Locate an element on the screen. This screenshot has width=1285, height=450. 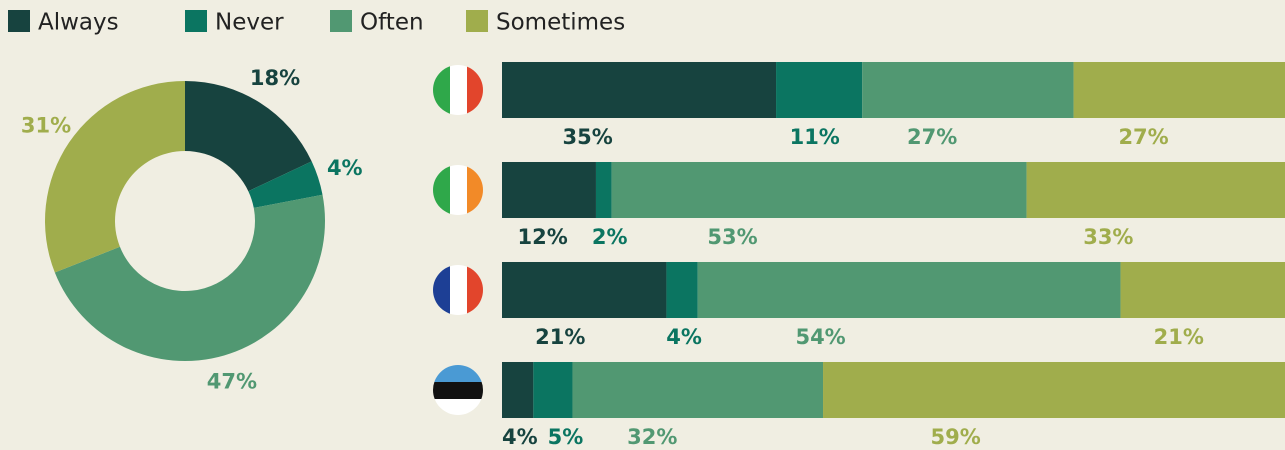
bar-label: 2% is located at coordinates (610, 237).